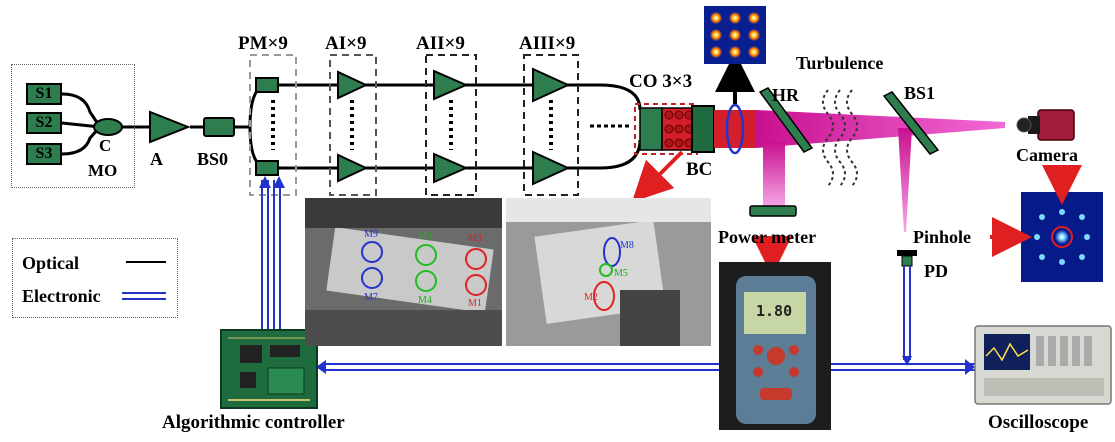 The width and height of the screenshot is (1115, 442). What do you see at coordinates (1062, 237) in the screenshot?
I see `far-field-pattern` at bounding box center [1062, 237].